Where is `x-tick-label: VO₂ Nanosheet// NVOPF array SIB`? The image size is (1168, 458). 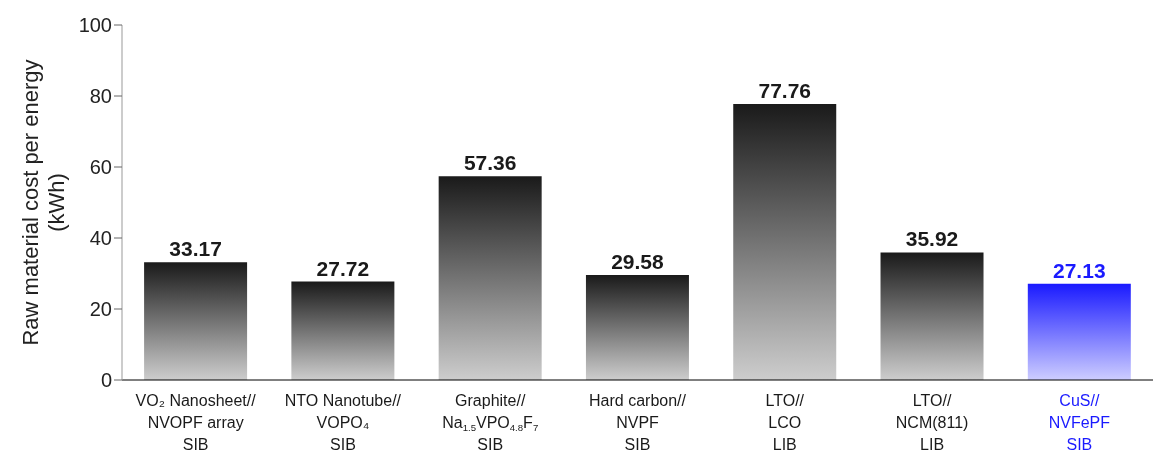
x-tick-label: VO₂ Nanosheet// NVOPF array SIB is located at coordinates (196, 422).